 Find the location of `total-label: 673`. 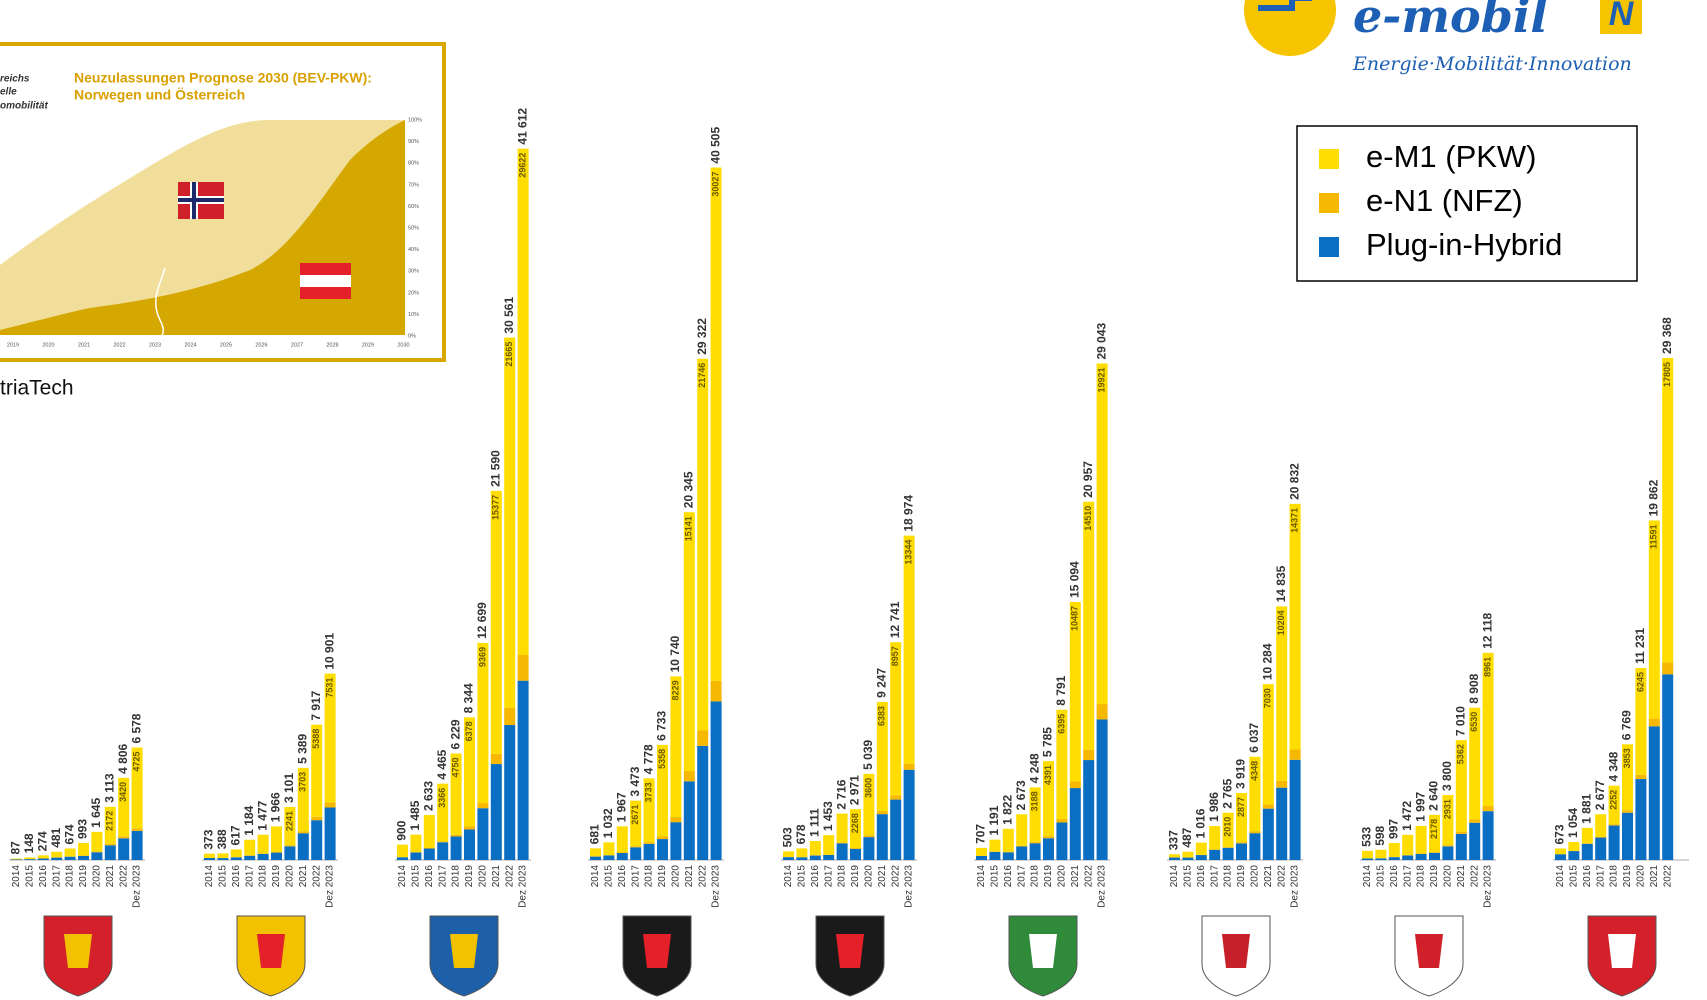

total-label: 673 is located at coordinates (1560, 834).